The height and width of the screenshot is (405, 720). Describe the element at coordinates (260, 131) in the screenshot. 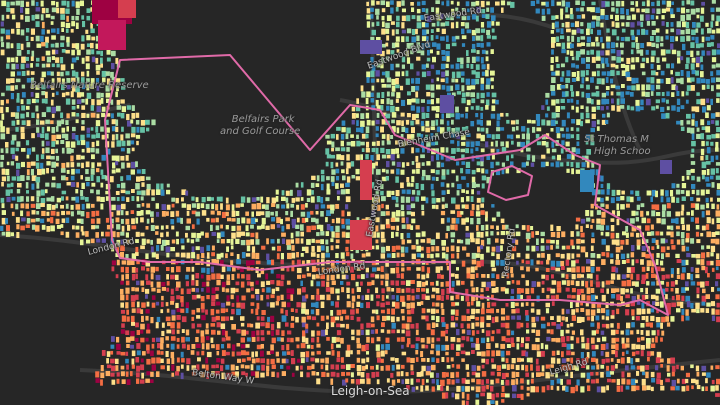

I see `belfairs-park-label-line2: and Golf Course` at that location.